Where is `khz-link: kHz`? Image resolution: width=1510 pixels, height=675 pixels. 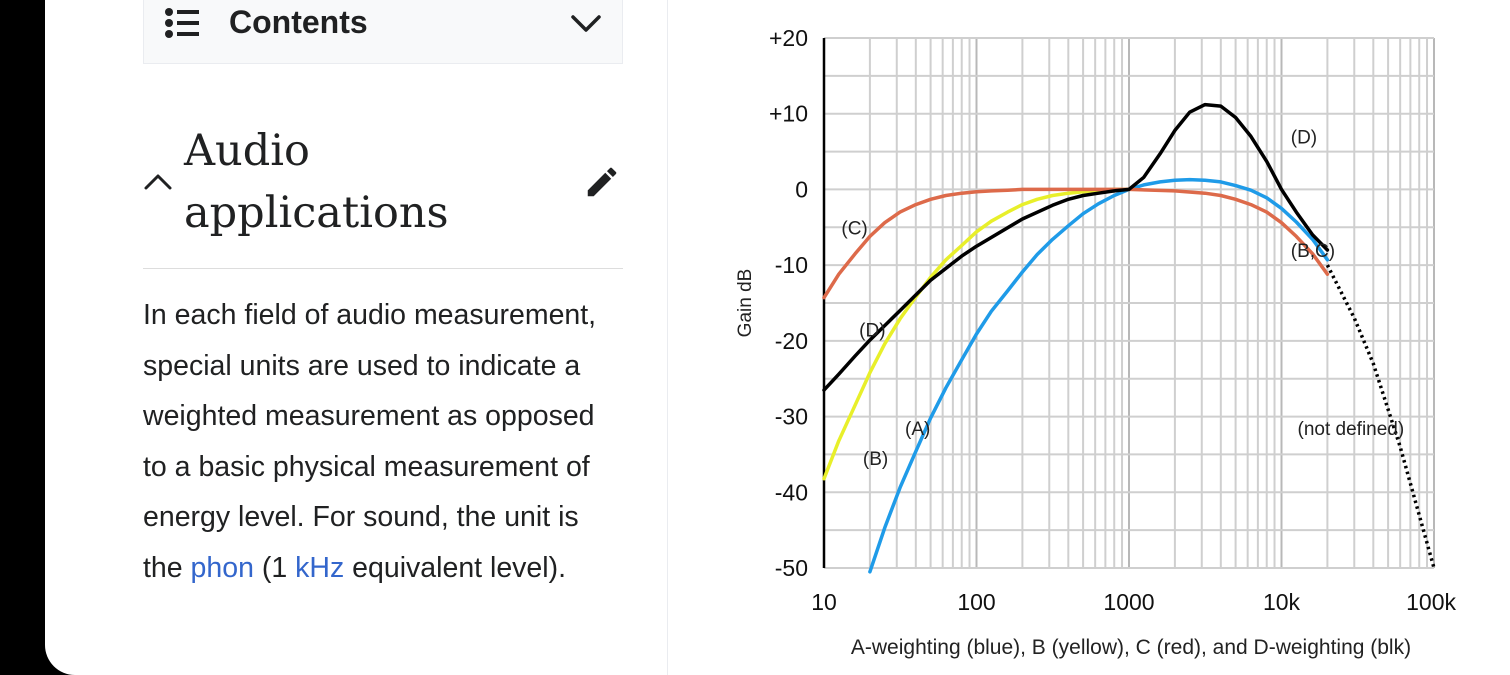 khz-link: kHz is located at coordinates (320, 567).